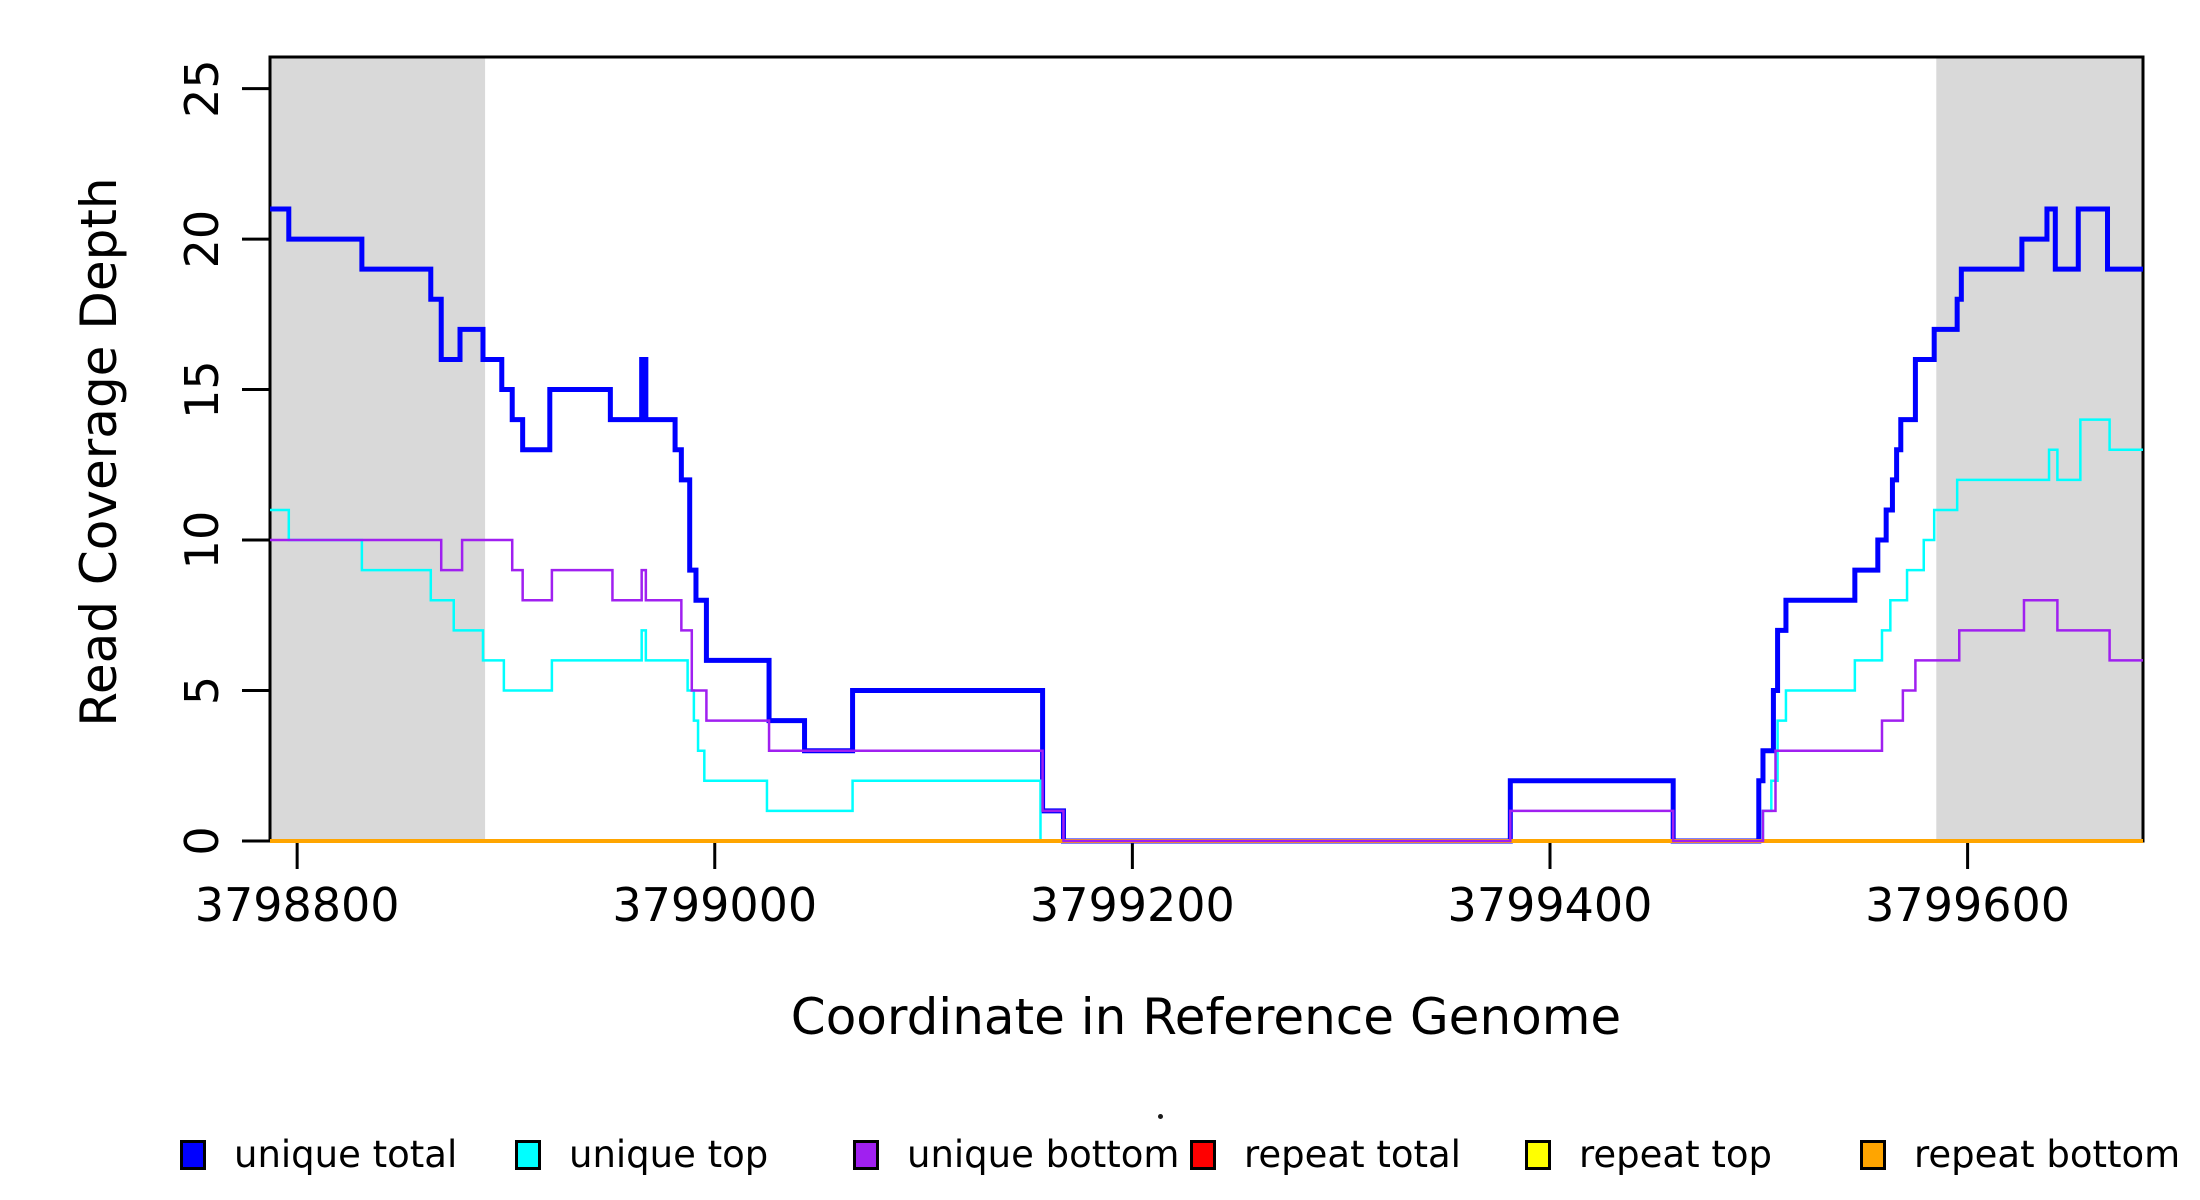 This screenshot has width=2200, height=1200. I want to click on x-tick-label-1: 3799000, so click(714, 905).